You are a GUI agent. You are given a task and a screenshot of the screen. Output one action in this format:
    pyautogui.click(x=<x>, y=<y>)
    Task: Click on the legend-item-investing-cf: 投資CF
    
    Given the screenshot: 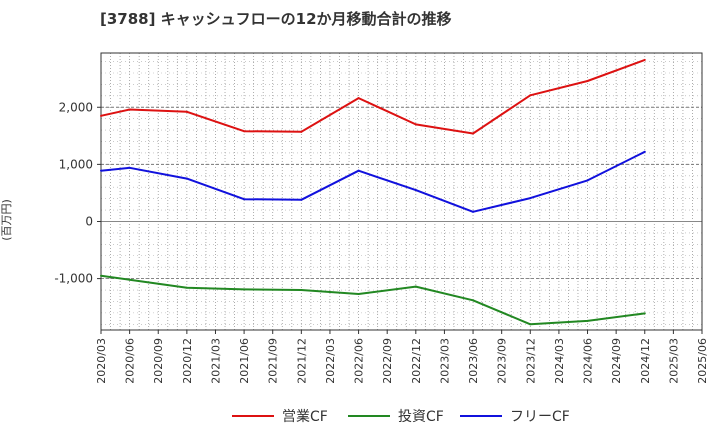 What is the action you would take?
    pyautogui.click(x=396, y=416)
    